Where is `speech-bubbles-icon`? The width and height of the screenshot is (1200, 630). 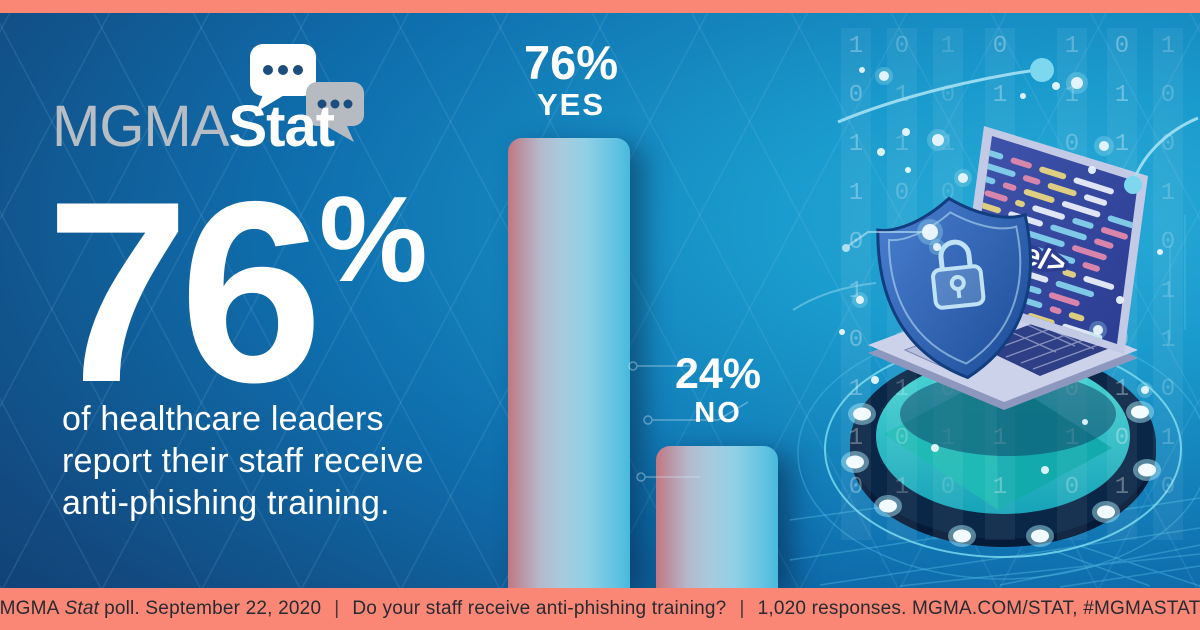 speech-bubbles-icon is located at coordinates (307, 93).